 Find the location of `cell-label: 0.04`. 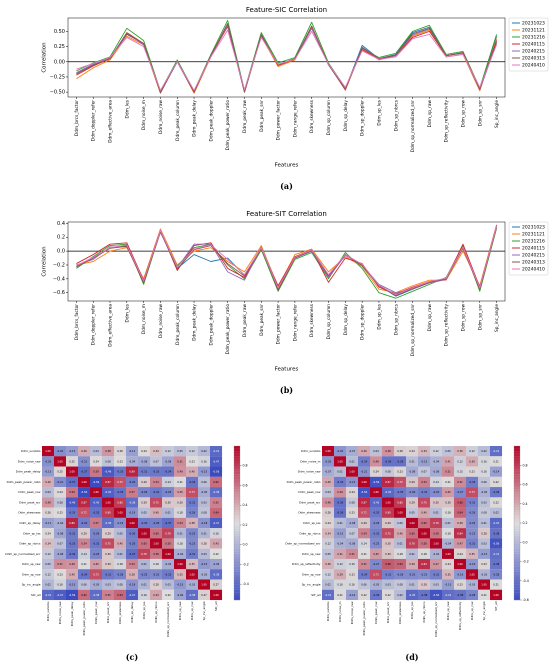

cell-label: 0.04 is located at coordinates (96, 451).